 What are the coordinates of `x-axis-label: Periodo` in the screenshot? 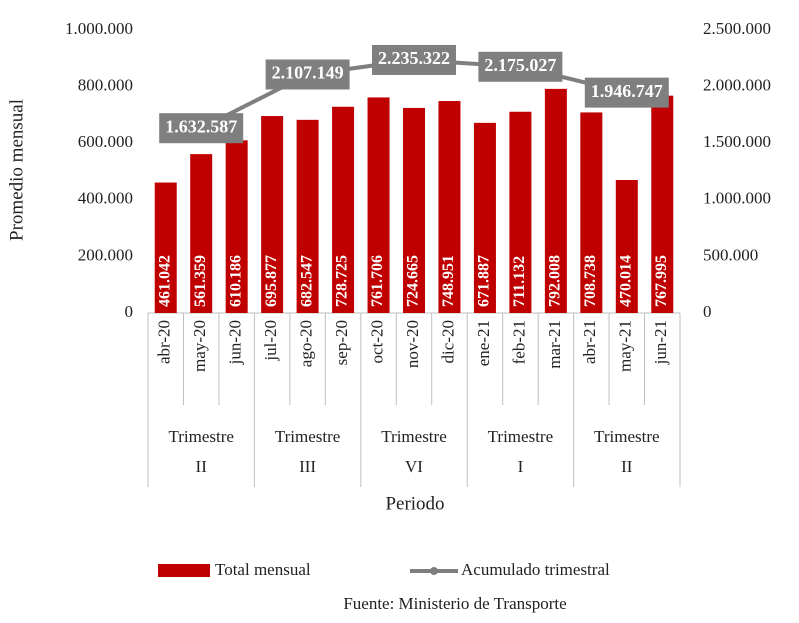 It's located at (414, 503).